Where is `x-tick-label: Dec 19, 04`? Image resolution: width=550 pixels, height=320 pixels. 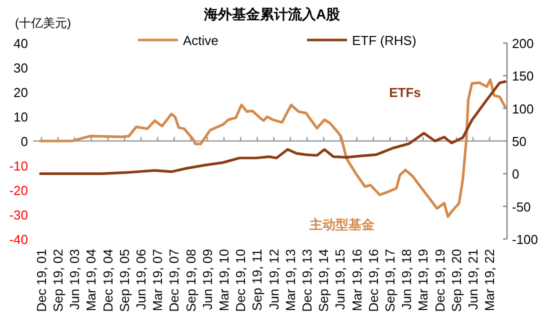
x-tick-label: Dec 19, 04 is located at coordinates (108, 280).